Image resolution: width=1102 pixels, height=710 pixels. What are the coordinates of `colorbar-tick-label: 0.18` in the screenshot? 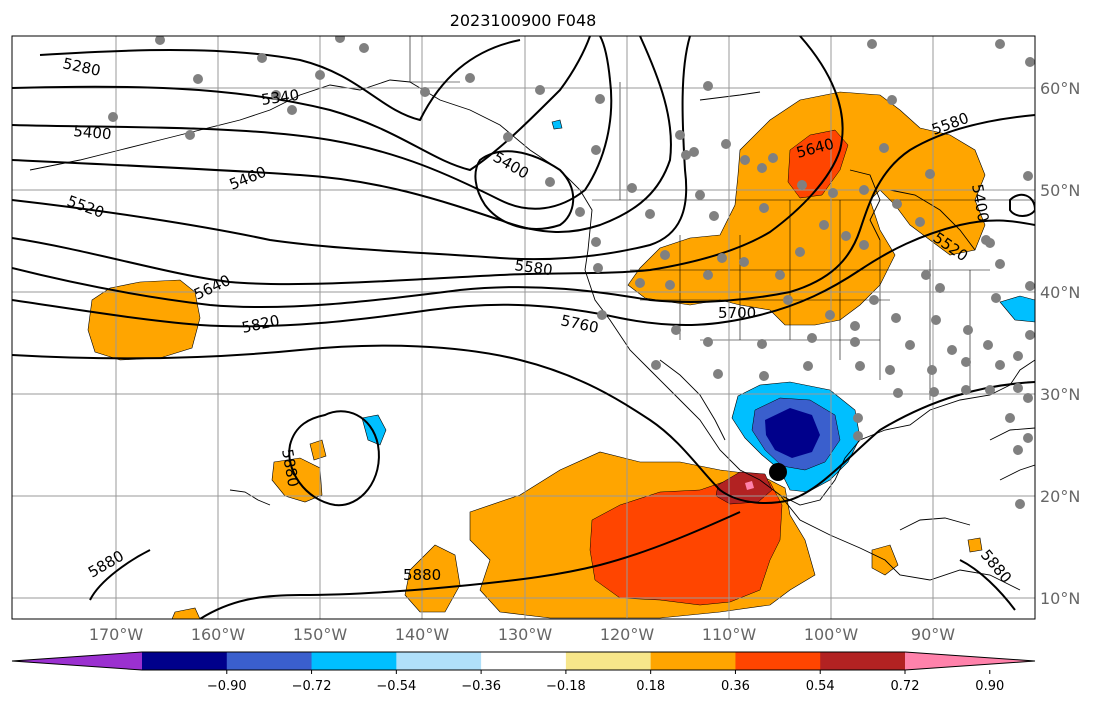 It's located at (650, 686).